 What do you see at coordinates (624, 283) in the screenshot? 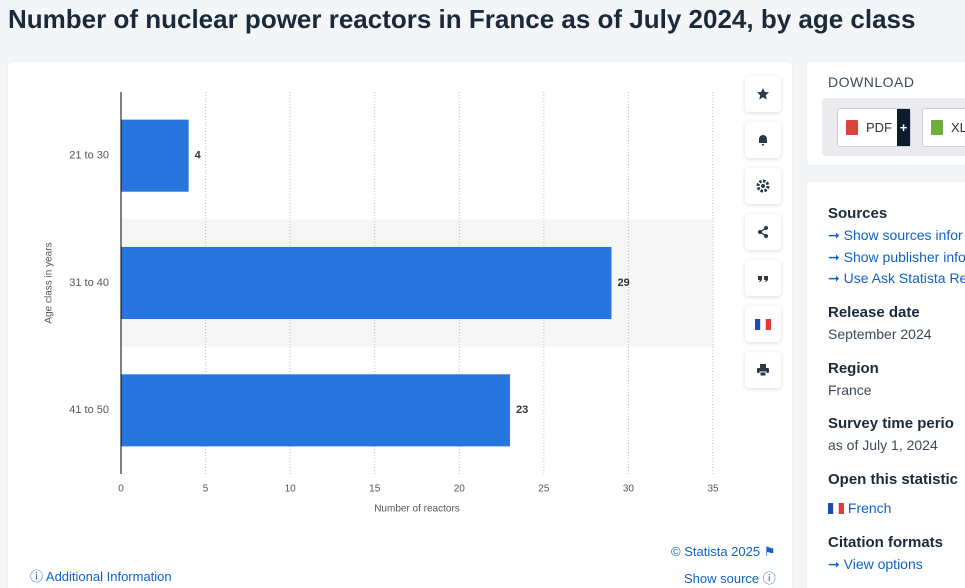
I see `value-label: 29` at bounding box center [624, 283].